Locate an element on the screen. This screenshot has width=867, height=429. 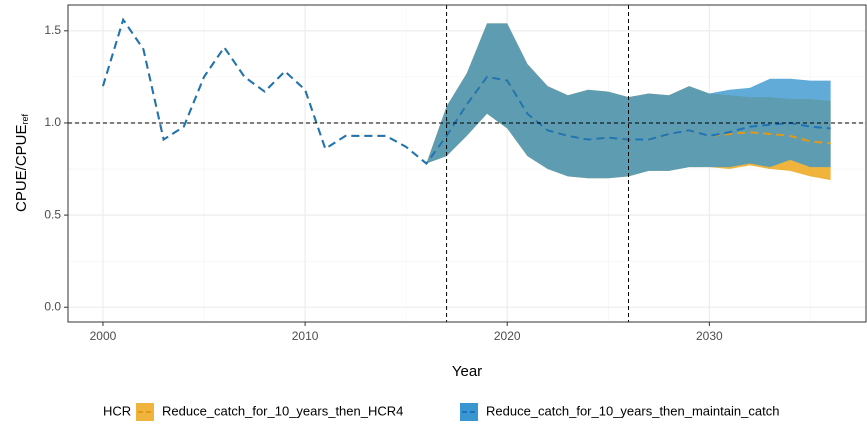
y-tick-label: 1.5 is located at coordinates (52, 30).